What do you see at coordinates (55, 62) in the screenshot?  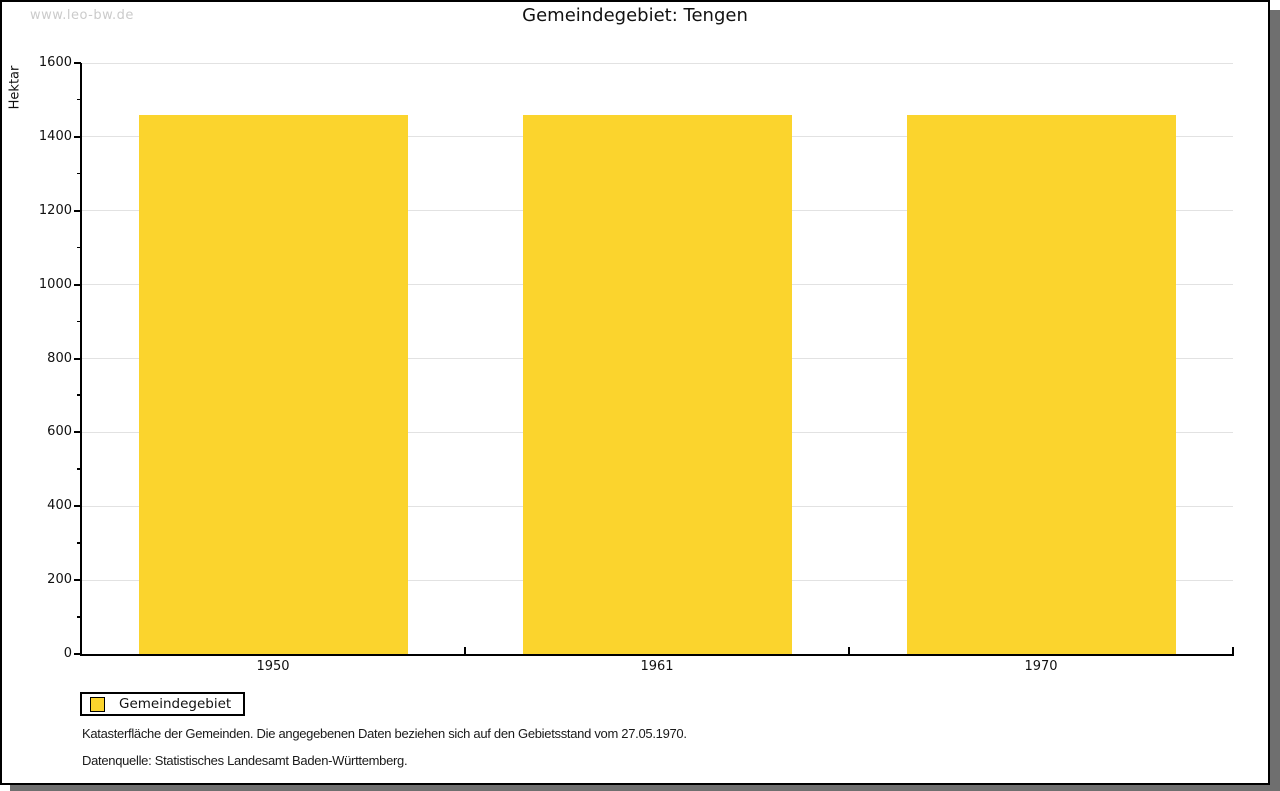 I see `y-tick-label: 1600` at bounding box center [55, 62].